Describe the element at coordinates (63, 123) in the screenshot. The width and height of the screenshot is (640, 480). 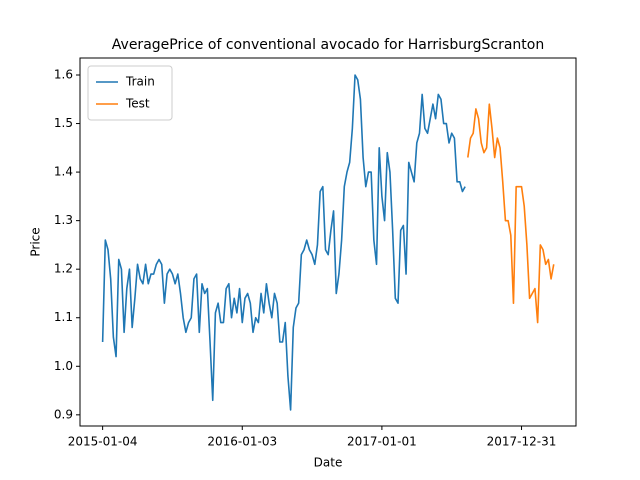
I see `y-tick-label: 1.5` at that location.